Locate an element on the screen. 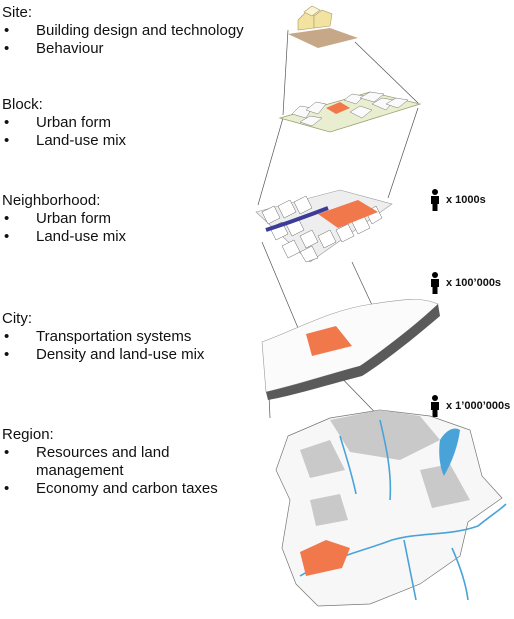  site-illustration is located at coordinates (323, 26).